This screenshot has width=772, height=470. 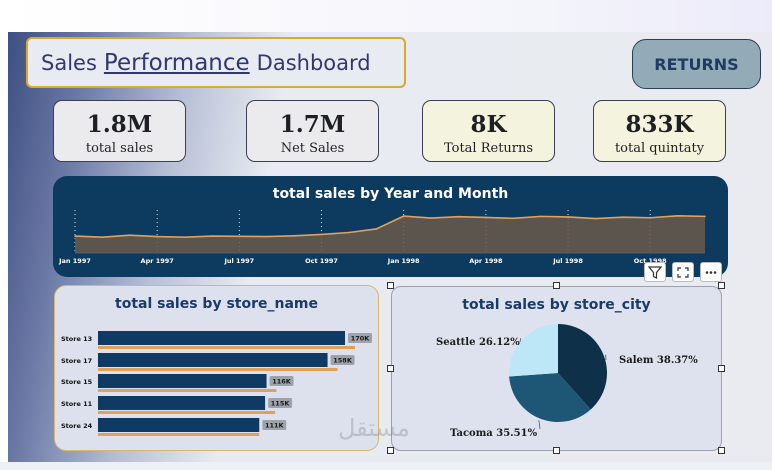 I want to click on kpi-total-sales: 1.8M total sales, so click(x=119, y=131).